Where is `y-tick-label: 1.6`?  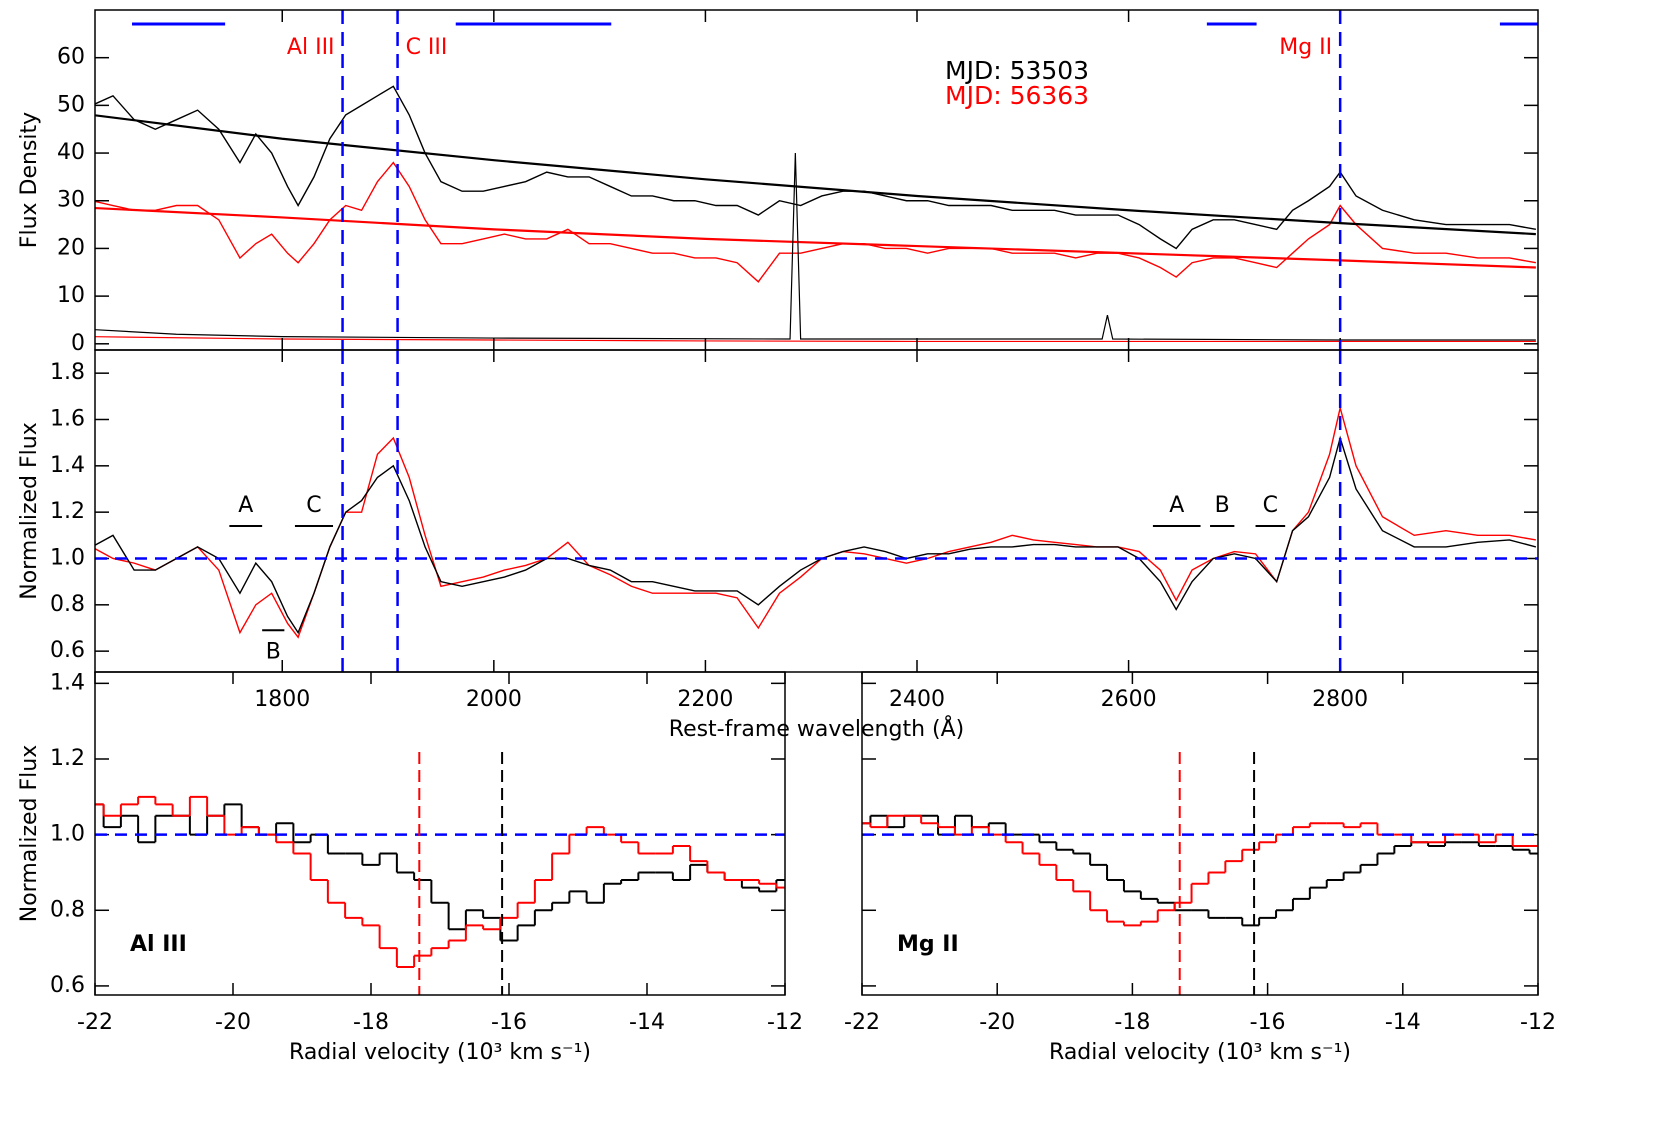
y-tick-label: 1.6 is located at coordinates (67, 418).